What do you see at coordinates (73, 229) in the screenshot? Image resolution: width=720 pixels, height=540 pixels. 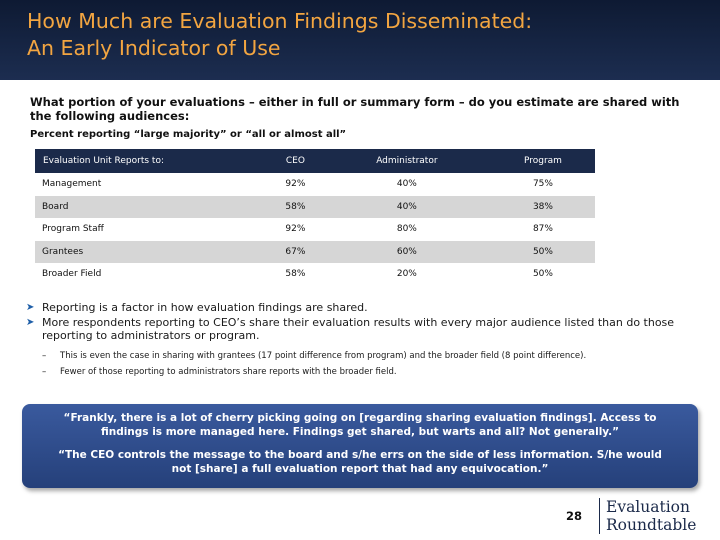 I see `row-label: Program Staff` at bounding box center [73, 229].